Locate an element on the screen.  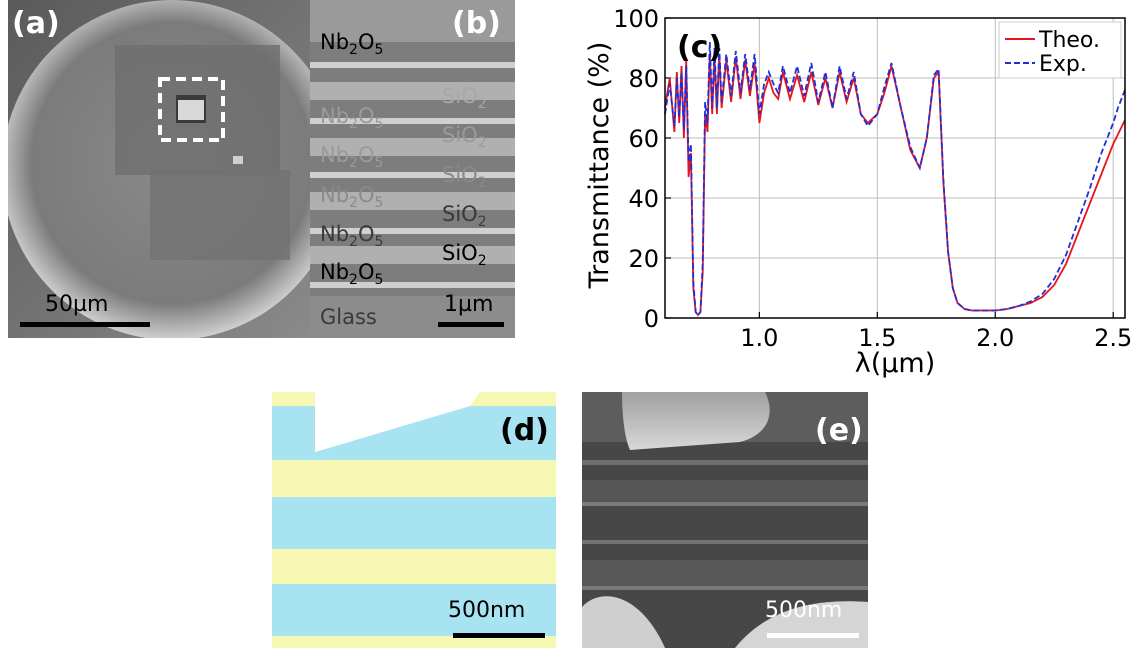
blue-top-wedge is located at coordinates (414, 433).